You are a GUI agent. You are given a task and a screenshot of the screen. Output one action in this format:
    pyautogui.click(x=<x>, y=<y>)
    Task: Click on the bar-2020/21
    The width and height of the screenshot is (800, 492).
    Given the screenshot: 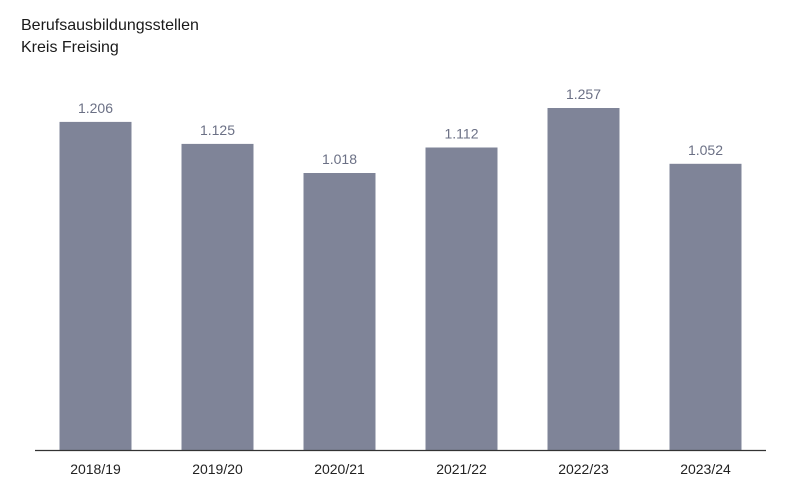 What is the action you would take?
    pyautogui.click(x=339, y=311)
    